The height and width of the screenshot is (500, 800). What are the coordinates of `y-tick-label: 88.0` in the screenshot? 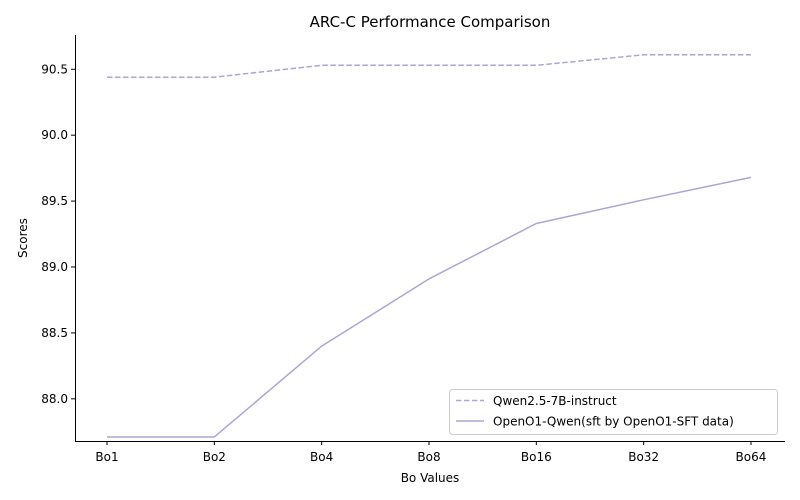 It's located at (54, 399).